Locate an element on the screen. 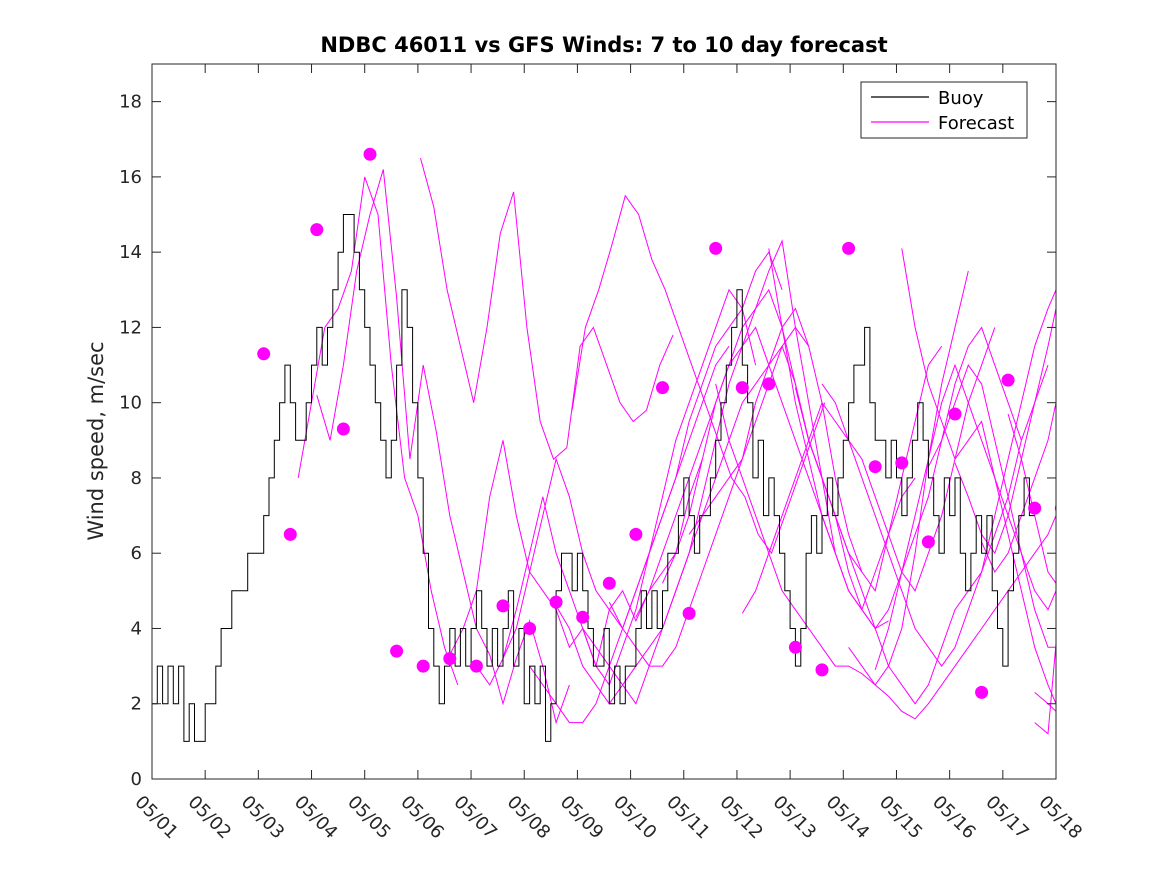 The height and width of the screenshot is (875, 1167). y-tick-label: 18 is located at coordinates (130, 102).